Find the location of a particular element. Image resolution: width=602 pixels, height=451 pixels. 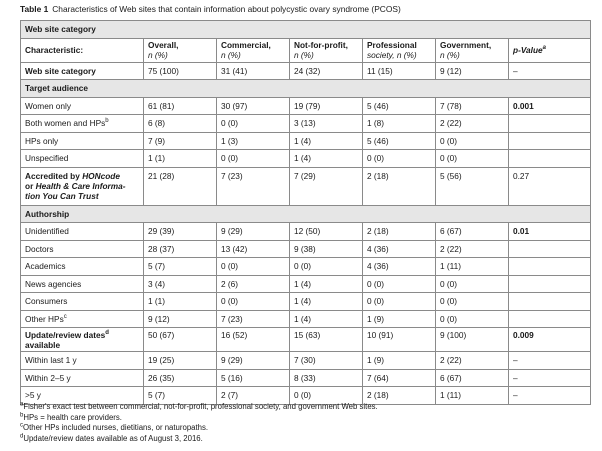

section-row: Authorship is located at coordinates (305, 213).